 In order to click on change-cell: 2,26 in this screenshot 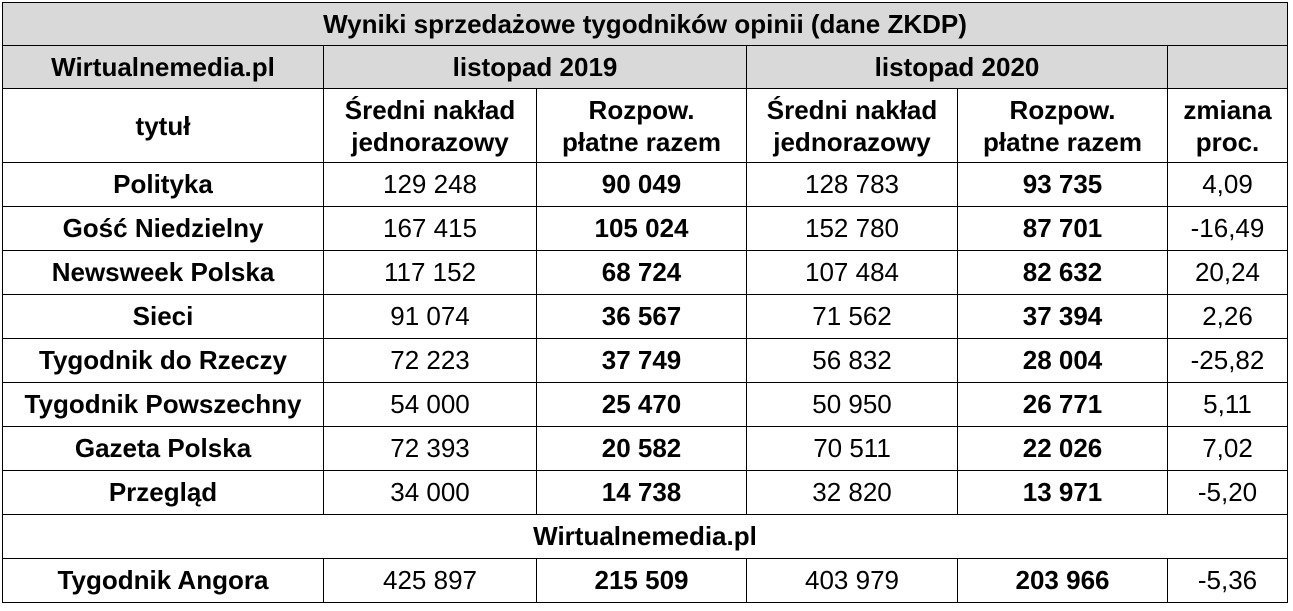, I will do `click(1227, 316)`.